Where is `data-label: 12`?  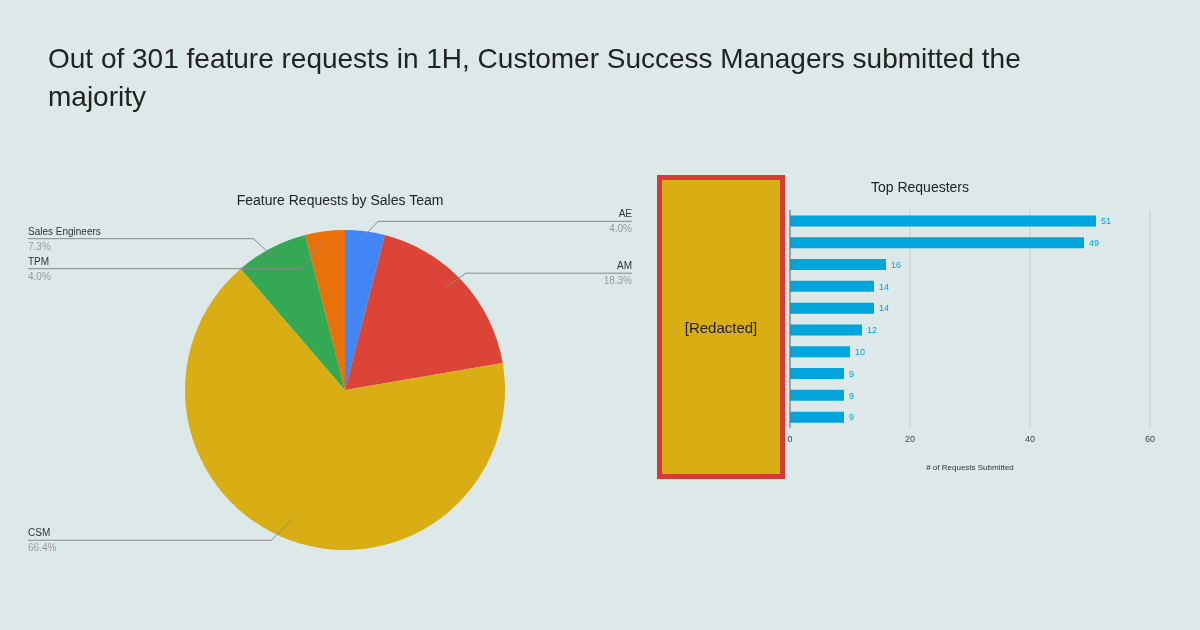 data-label: 12 is located at coordinates (872, 330).